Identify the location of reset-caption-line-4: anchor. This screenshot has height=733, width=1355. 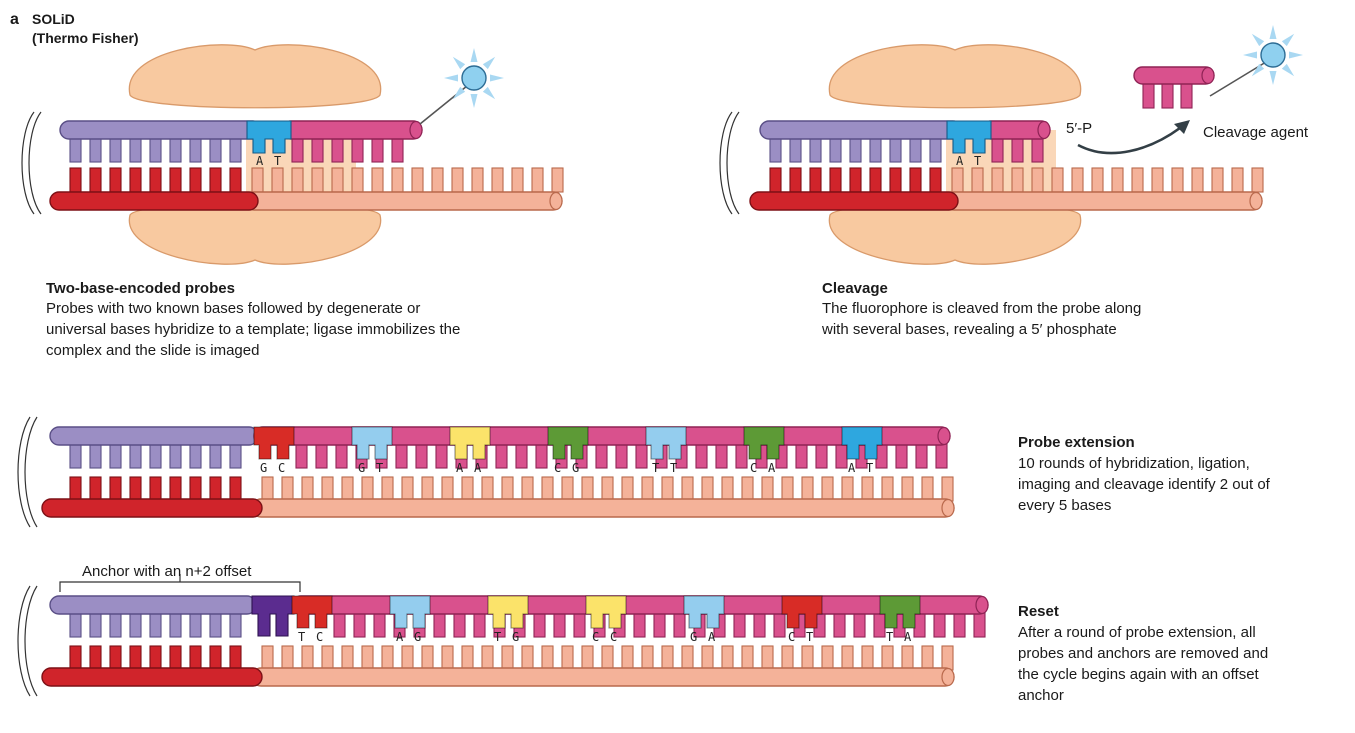
(1041, 695).